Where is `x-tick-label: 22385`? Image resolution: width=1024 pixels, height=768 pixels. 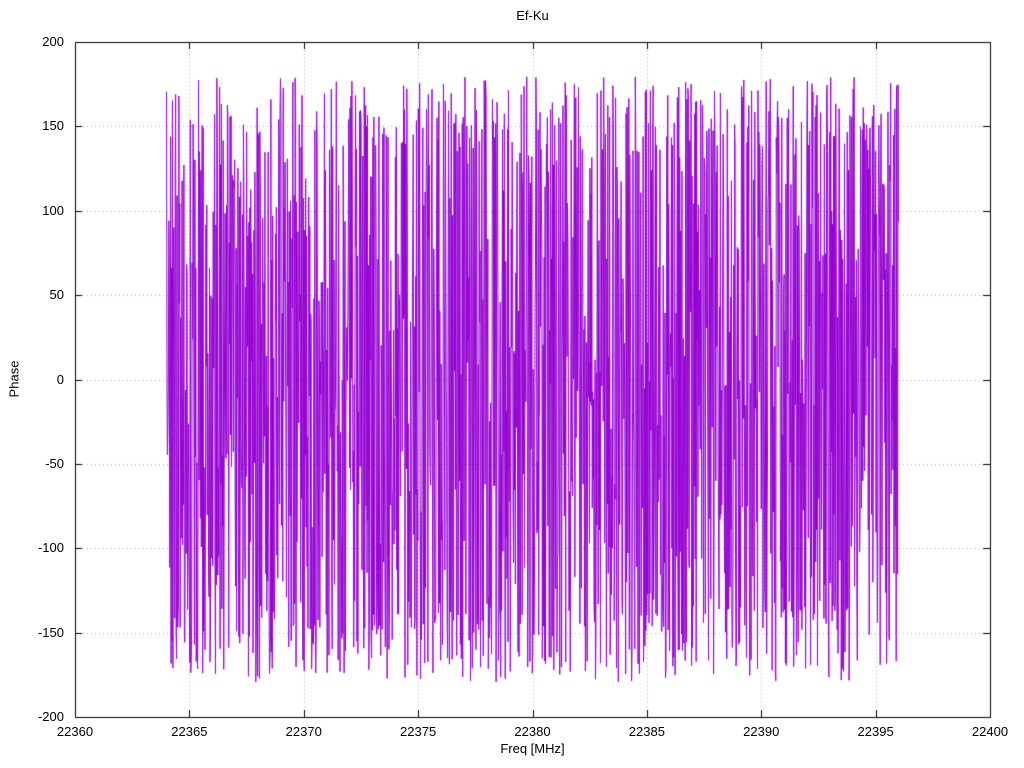
x-tick-label: 22385 is located at coordinates (646, 731).